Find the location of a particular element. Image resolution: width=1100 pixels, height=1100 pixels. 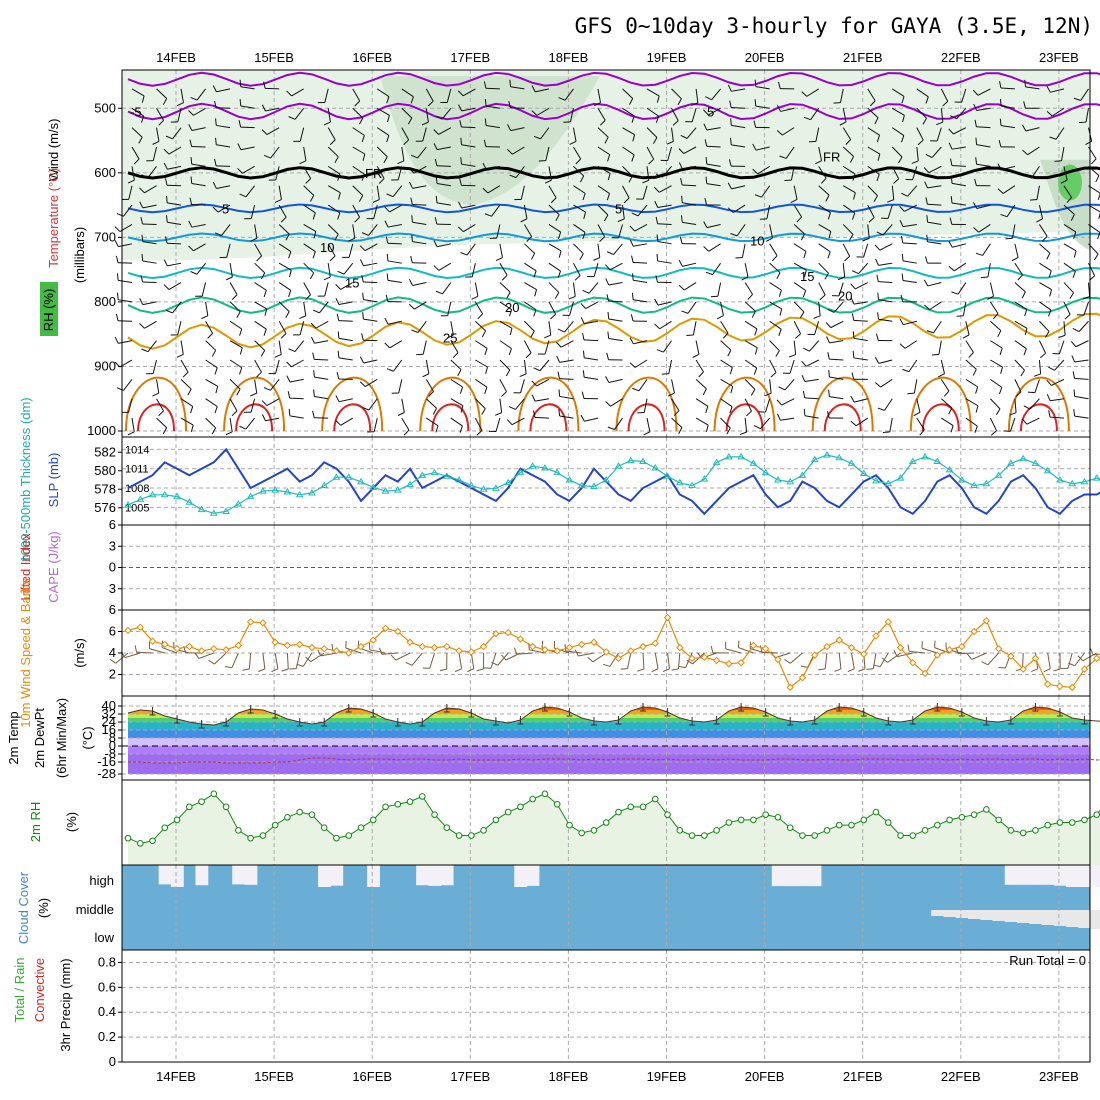

top-date-label: 20FEB is located at coordinates (765, 57).